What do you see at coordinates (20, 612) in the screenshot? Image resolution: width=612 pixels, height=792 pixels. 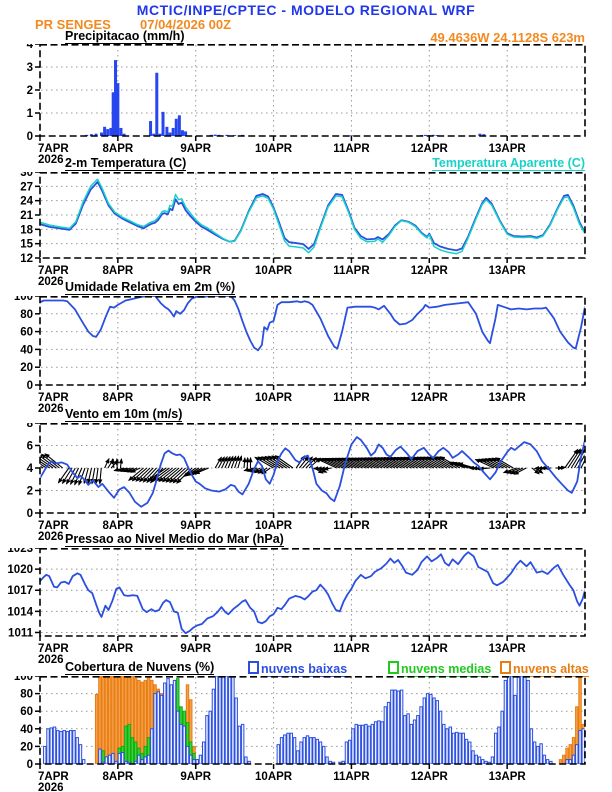 I see `y-tick-label: 1014` at bounding box center [20, 612].